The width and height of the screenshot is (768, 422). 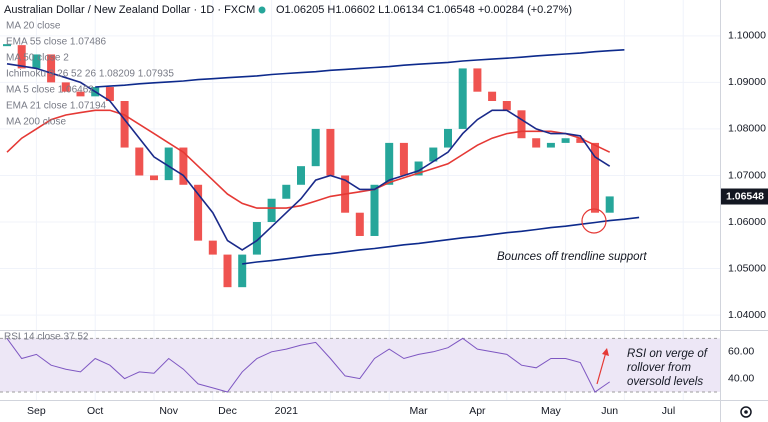 What do you see at coordinates (668, 411) in the screenshot?
I see `x-tick-label: Jul` at bounding box center [668, 411].